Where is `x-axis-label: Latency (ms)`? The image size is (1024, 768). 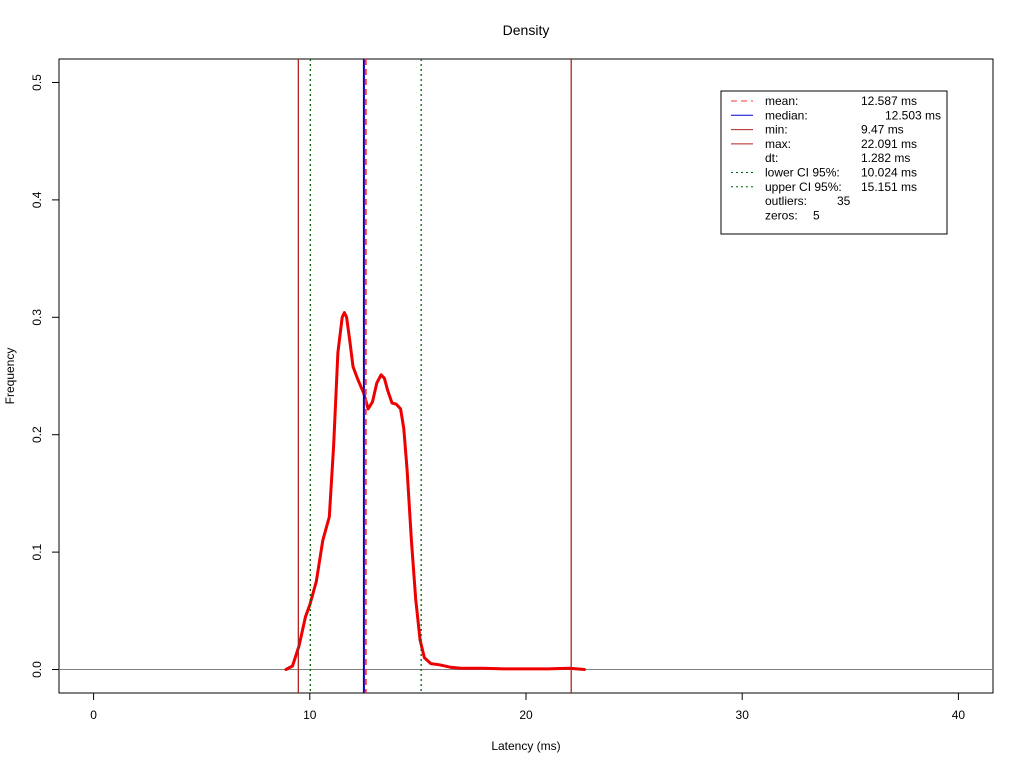 x-axis-label: Latency (ms) is located at coordinates (525, 746).